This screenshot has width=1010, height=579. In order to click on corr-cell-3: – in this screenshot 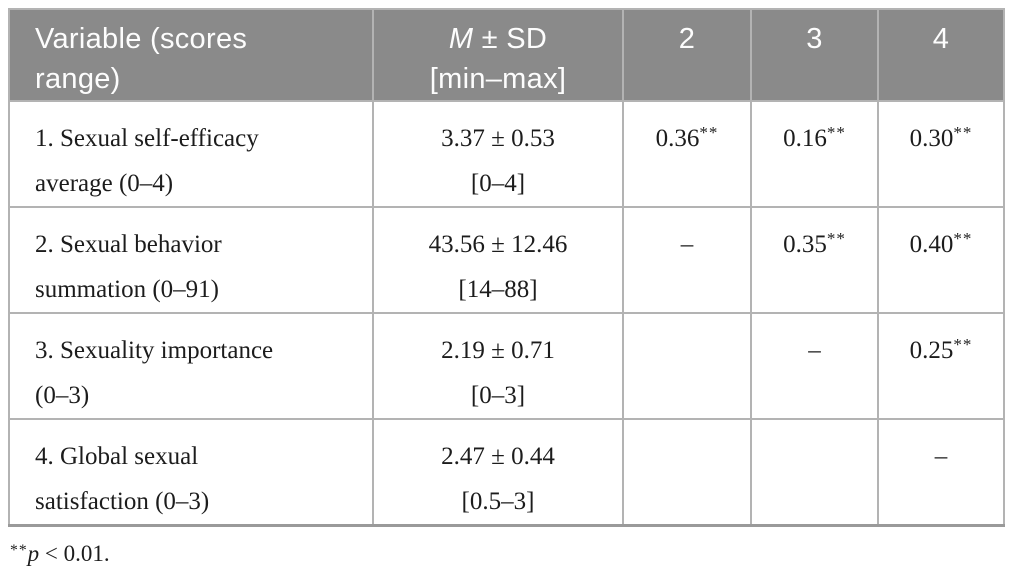, I will do `click(814, 366)`.